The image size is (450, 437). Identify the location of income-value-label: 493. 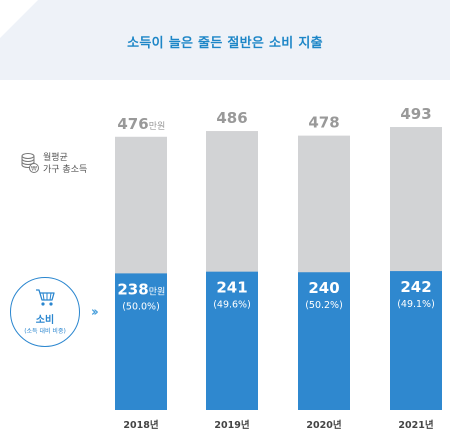
(415, 114).